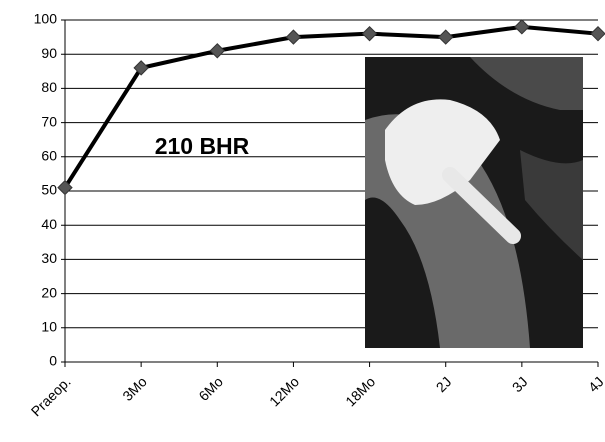  What do you see at coordinates (49, 258) in the screenshot?
I see `y-tick-label: 30` at bounding box center [49, 258].